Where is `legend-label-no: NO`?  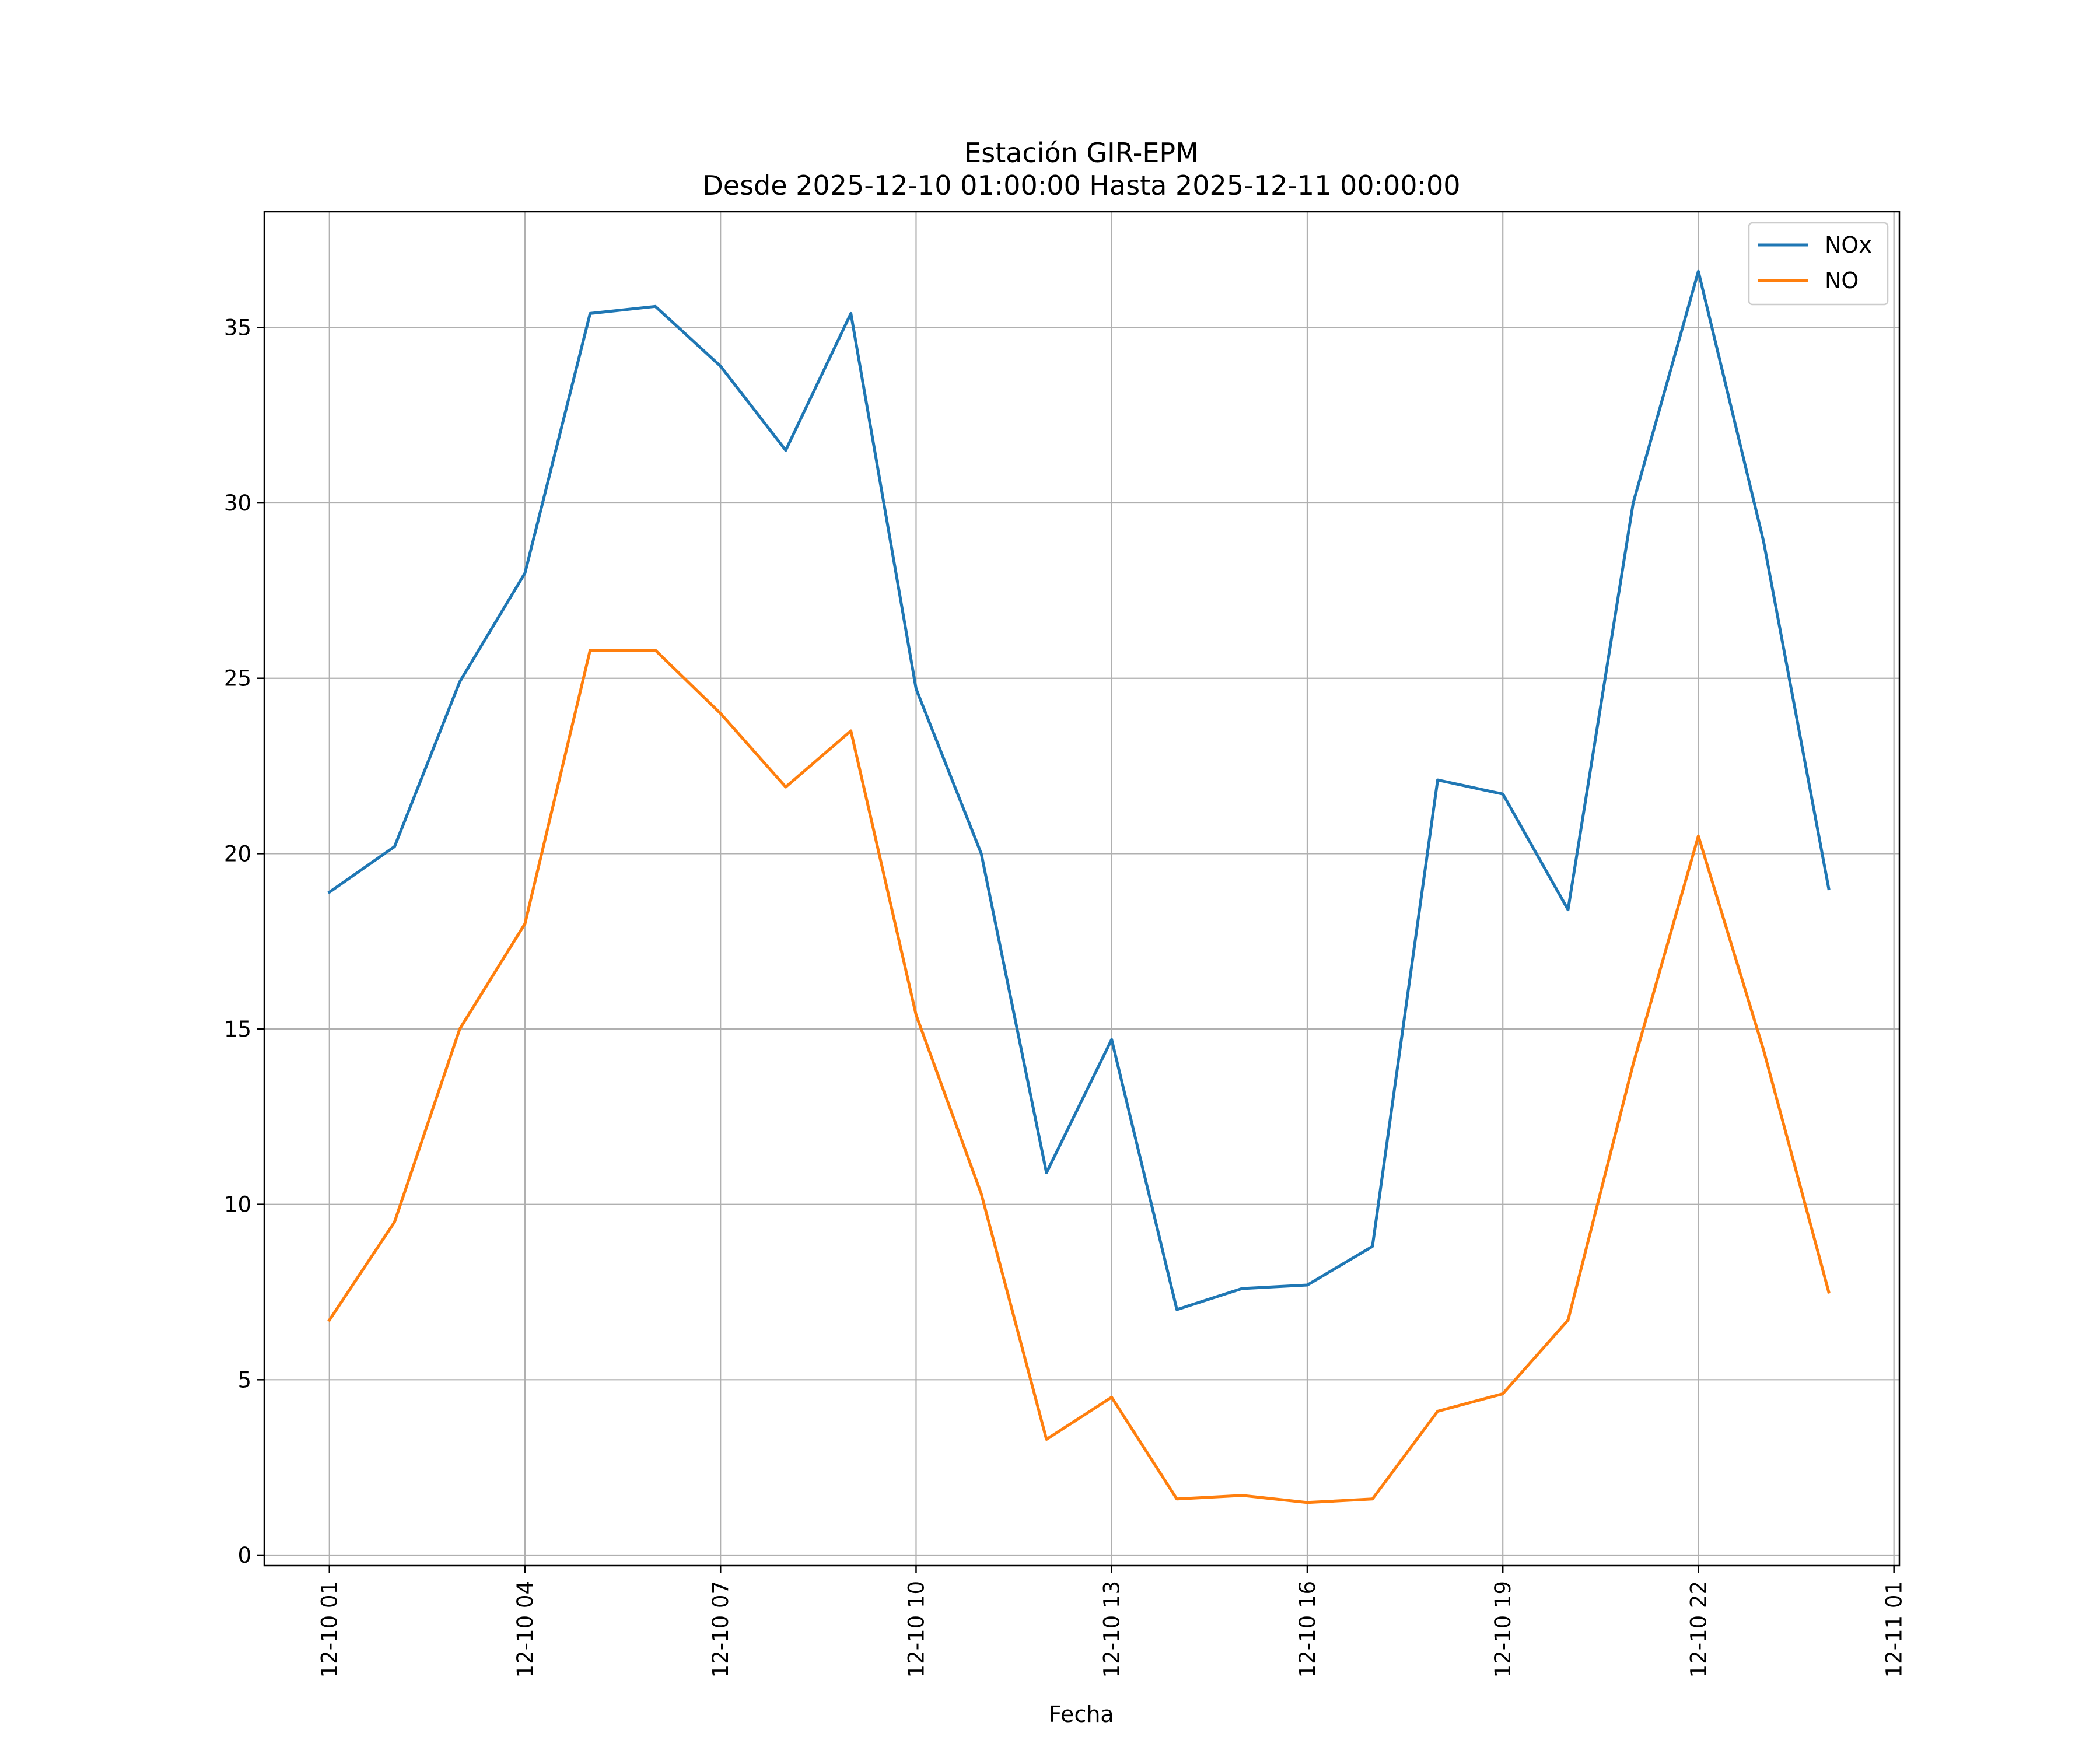 legend-label-no: NO is located at coordinates (1842, 280).